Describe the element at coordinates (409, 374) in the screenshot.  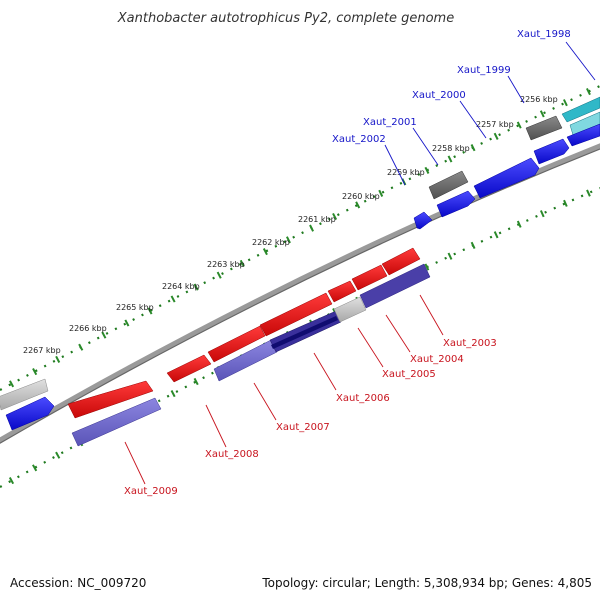
I see `gene-label-xaut-2005: Xaut_2005` at that location.